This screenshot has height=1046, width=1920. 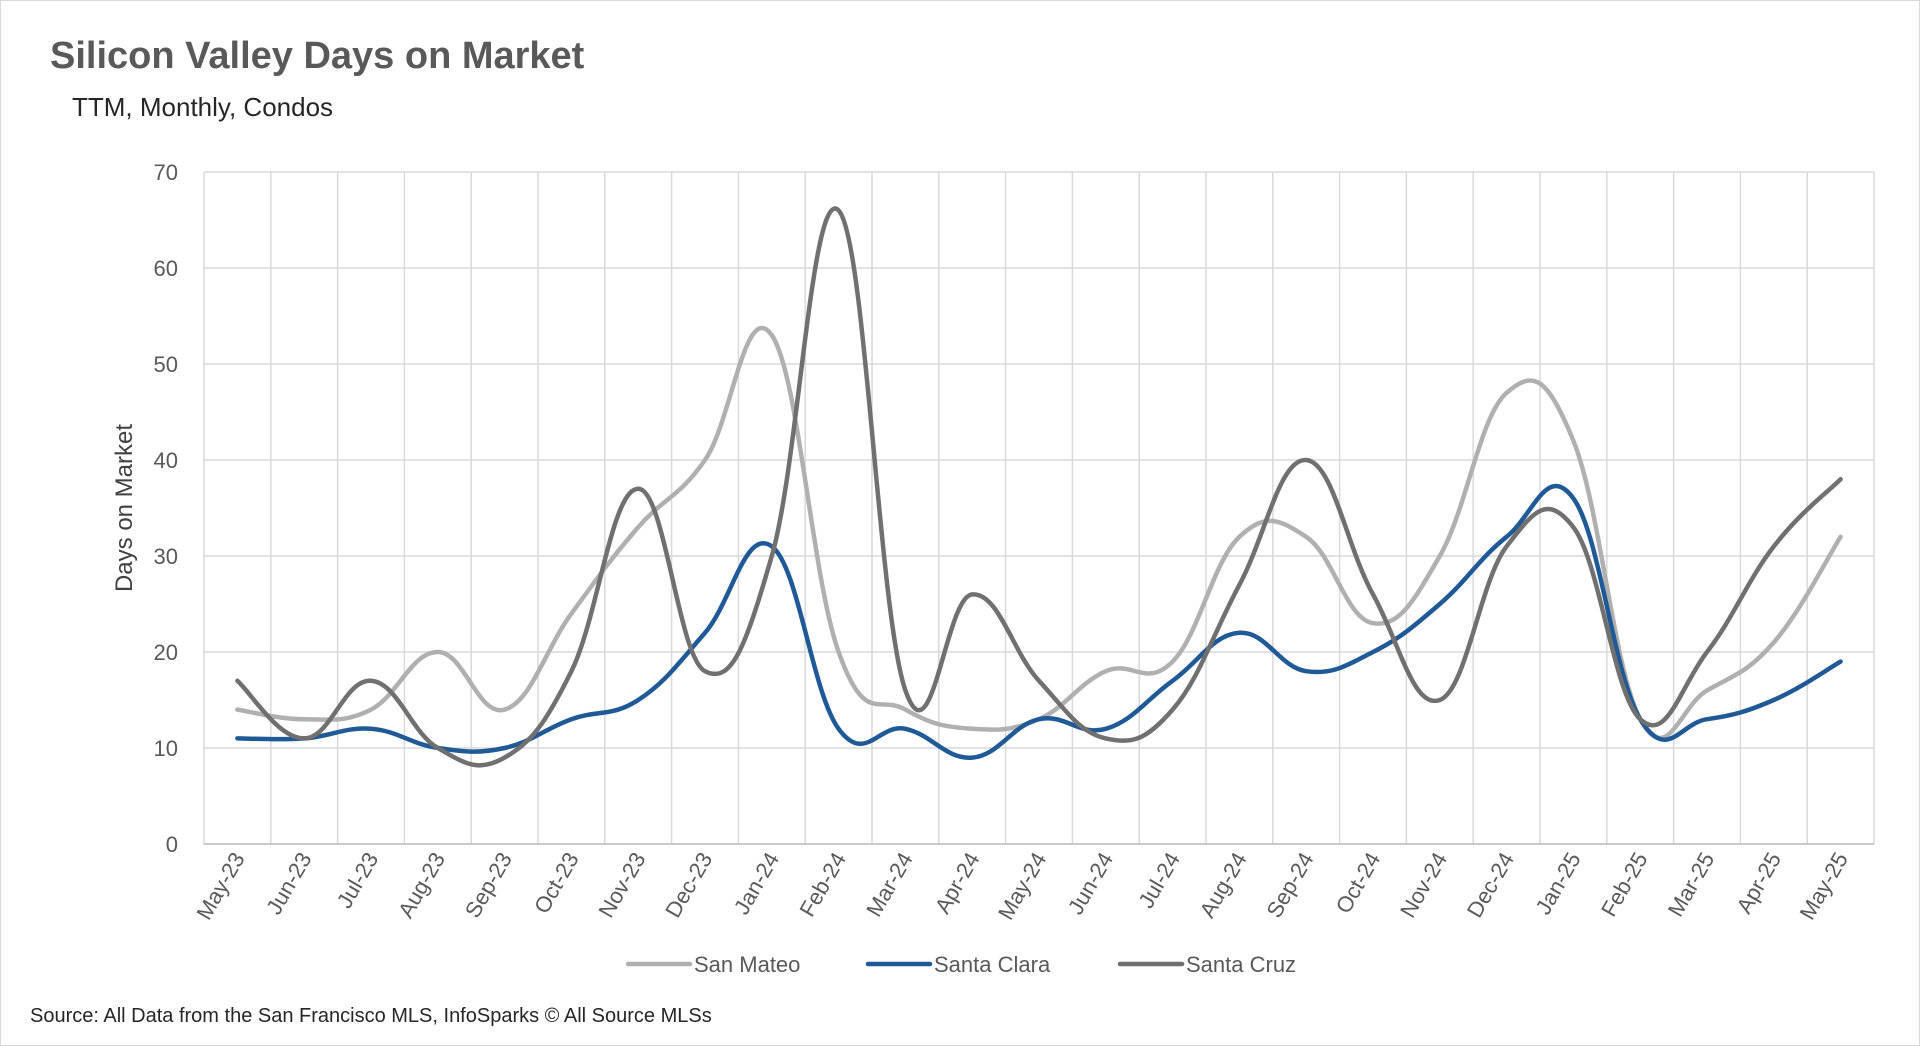 I want to click on legend-label-santa-cruz: Santa Cruz, so click(x=1241, y=964).